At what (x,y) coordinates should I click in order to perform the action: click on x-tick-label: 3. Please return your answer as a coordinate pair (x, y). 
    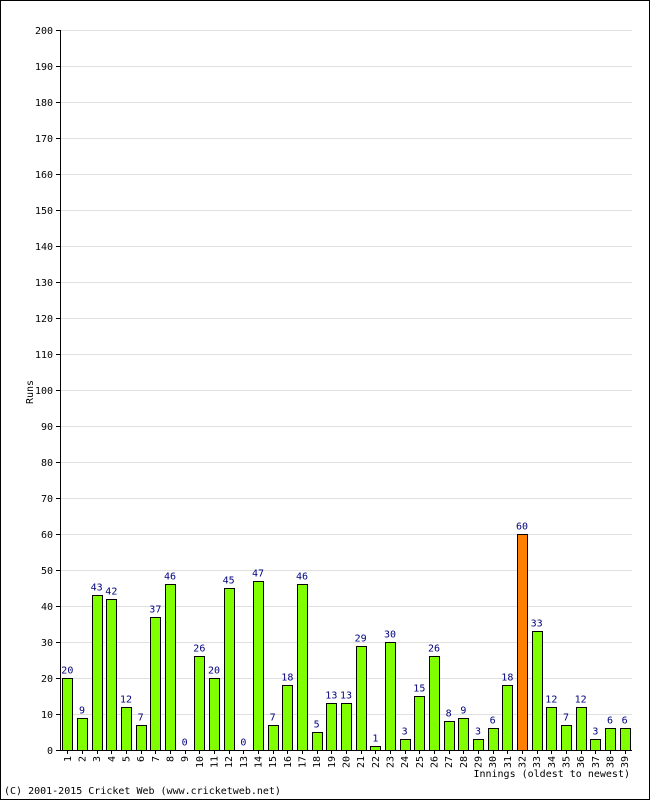
    Looking at the image, I should click on (97, 759).